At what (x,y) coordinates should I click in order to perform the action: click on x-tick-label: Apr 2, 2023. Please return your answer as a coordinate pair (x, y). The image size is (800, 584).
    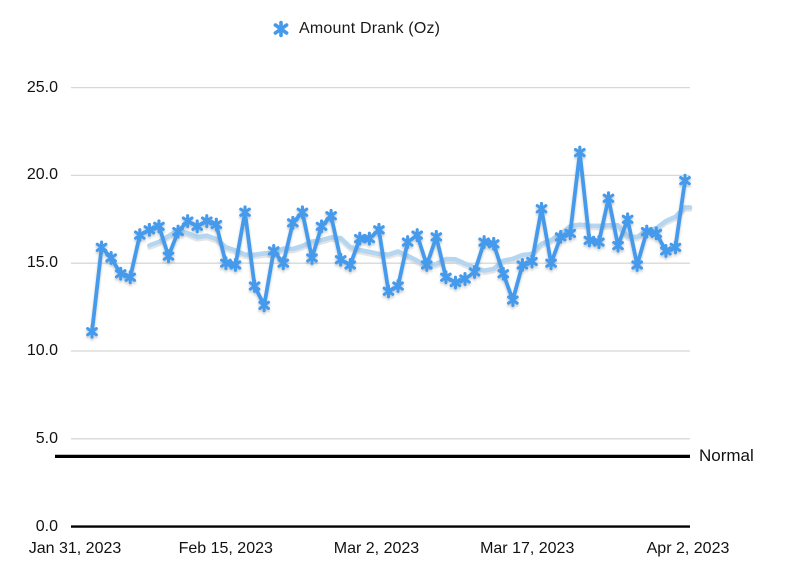
    Looking at the image, I should click on (688, 548).